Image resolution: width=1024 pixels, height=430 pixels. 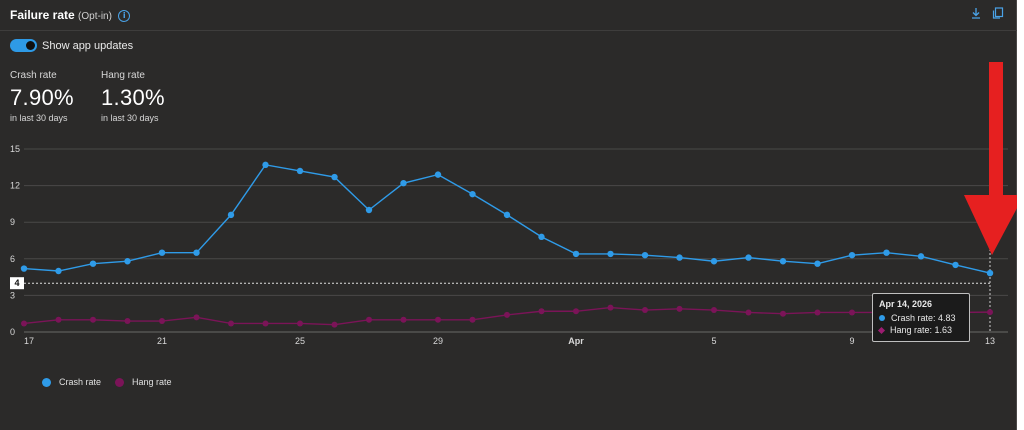 I want to click on x-tick-label: 25, so click(x=300, y=341).